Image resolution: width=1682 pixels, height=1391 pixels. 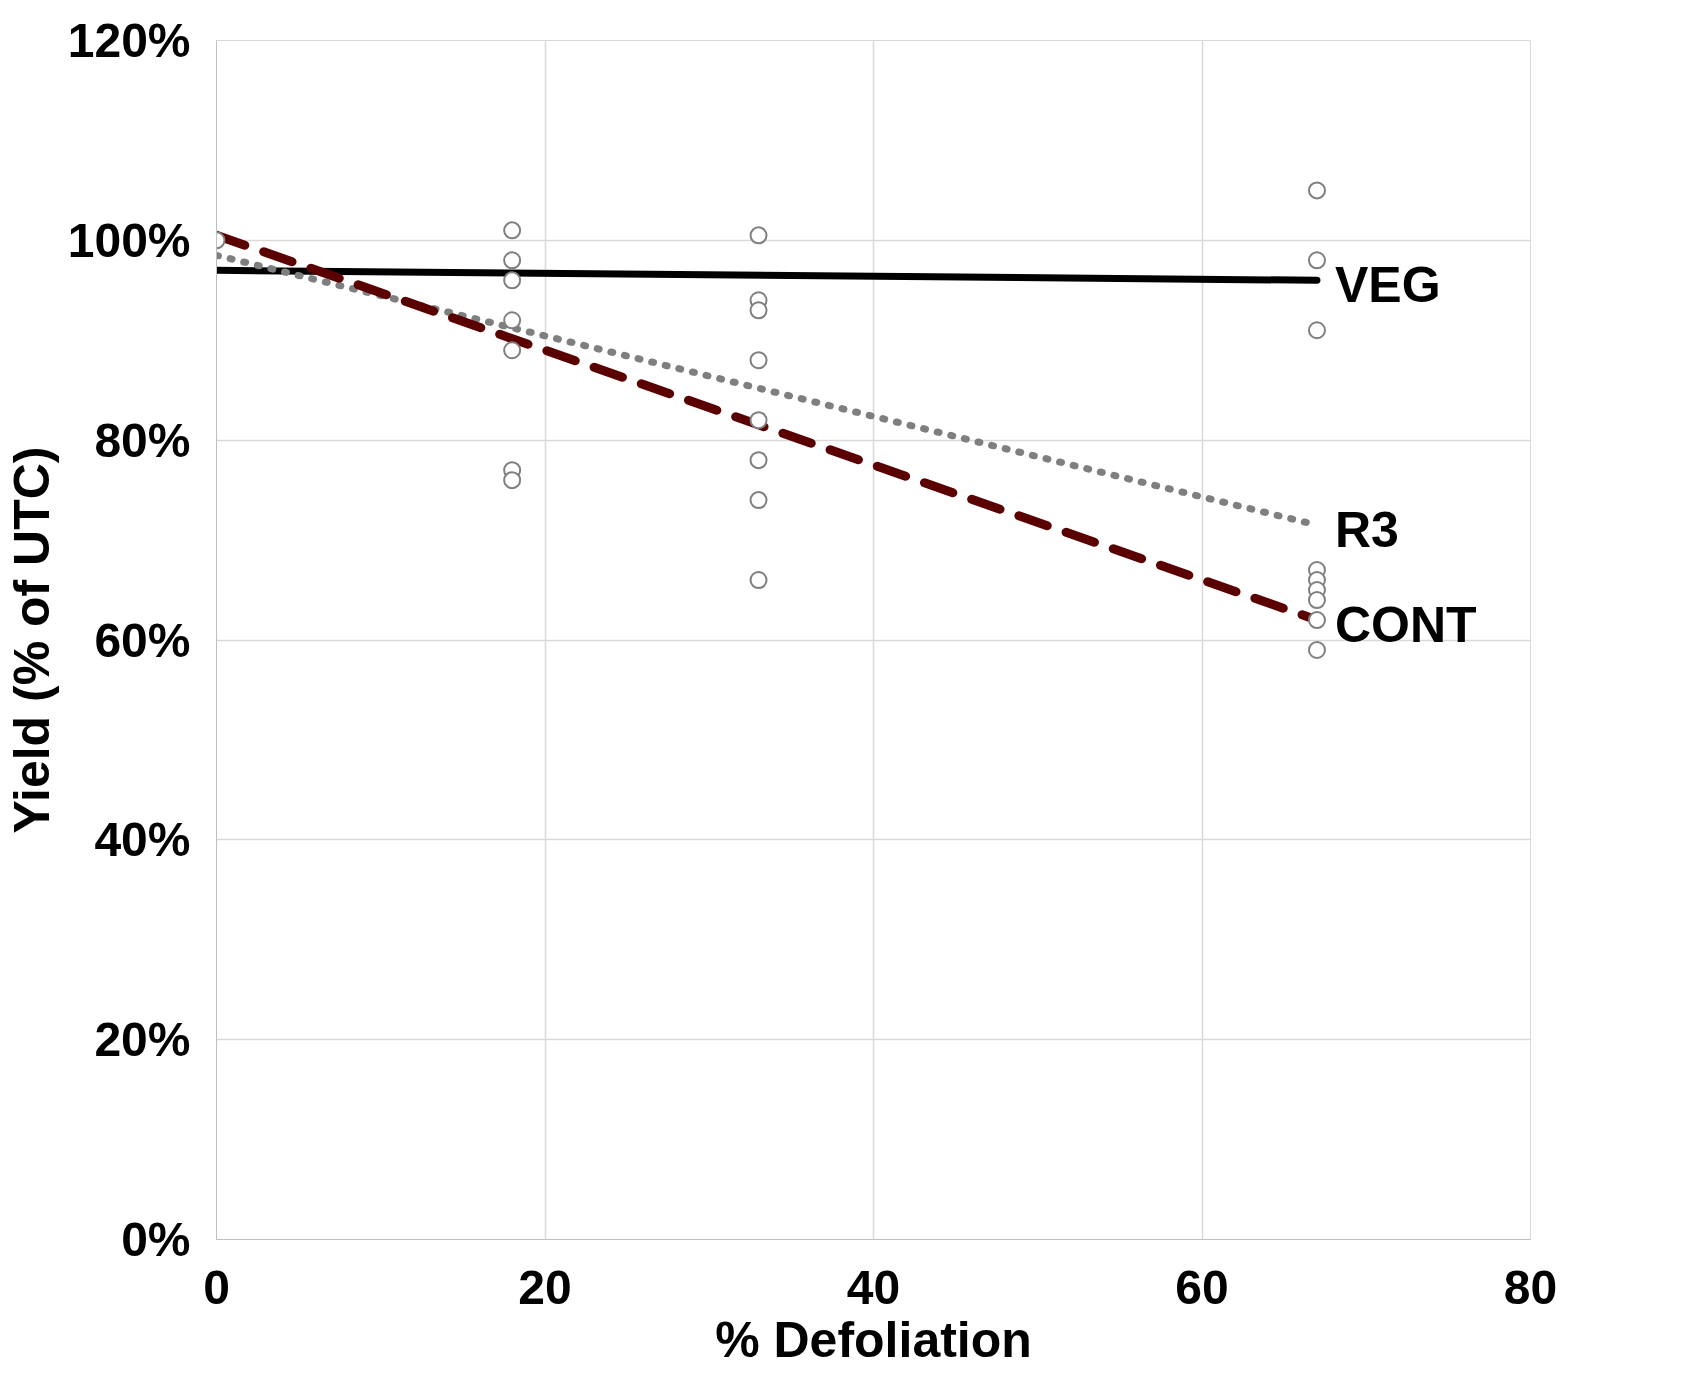 I want to click on y-tick-label: 60%, so click(x=142, y=640).